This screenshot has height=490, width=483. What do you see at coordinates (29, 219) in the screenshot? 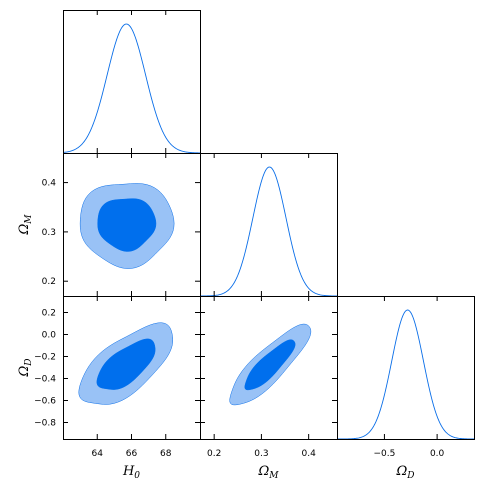
I see `y-axis-title-subscript: M` at bounding box center [29, 219].